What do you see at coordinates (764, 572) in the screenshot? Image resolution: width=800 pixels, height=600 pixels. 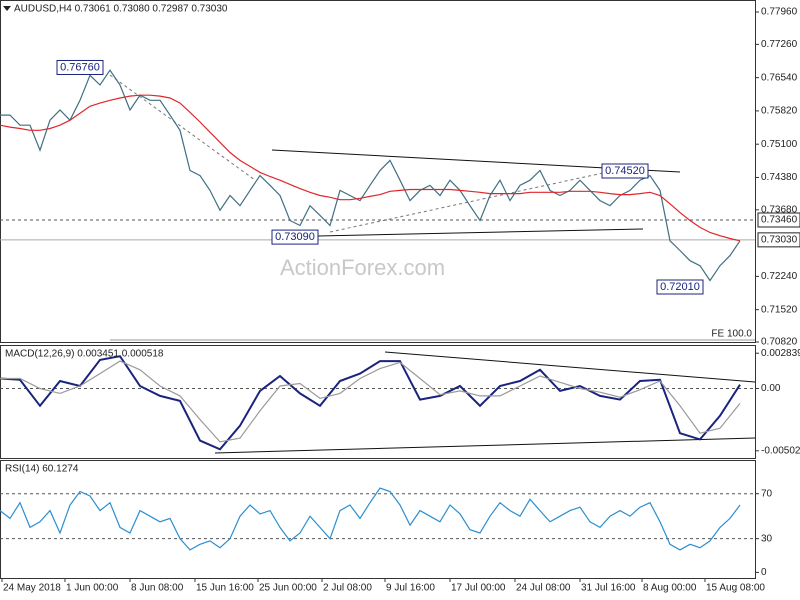 I see `y-tick-label: 0` at bounding box center [764, 572].